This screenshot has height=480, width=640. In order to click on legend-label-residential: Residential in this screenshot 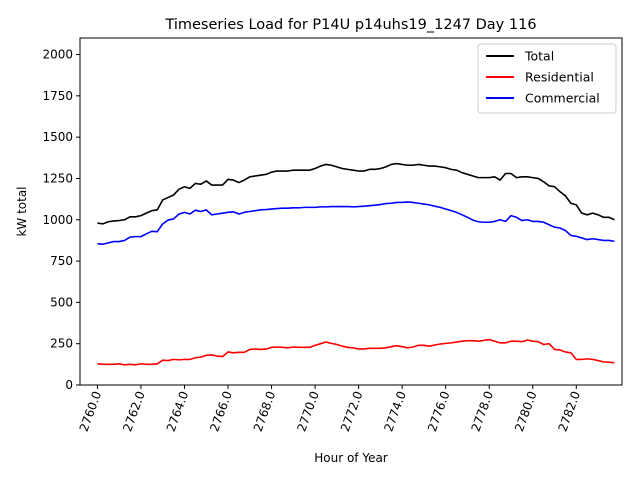, I will do `click(559, 77)`.